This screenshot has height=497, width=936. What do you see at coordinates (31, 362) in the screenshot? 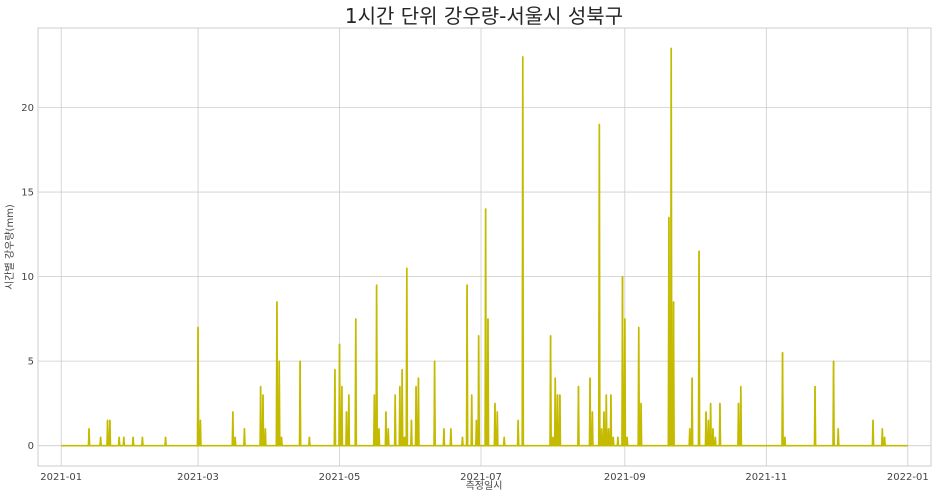
I see `y-tick-label: 5` at bounding box center [31, 362].